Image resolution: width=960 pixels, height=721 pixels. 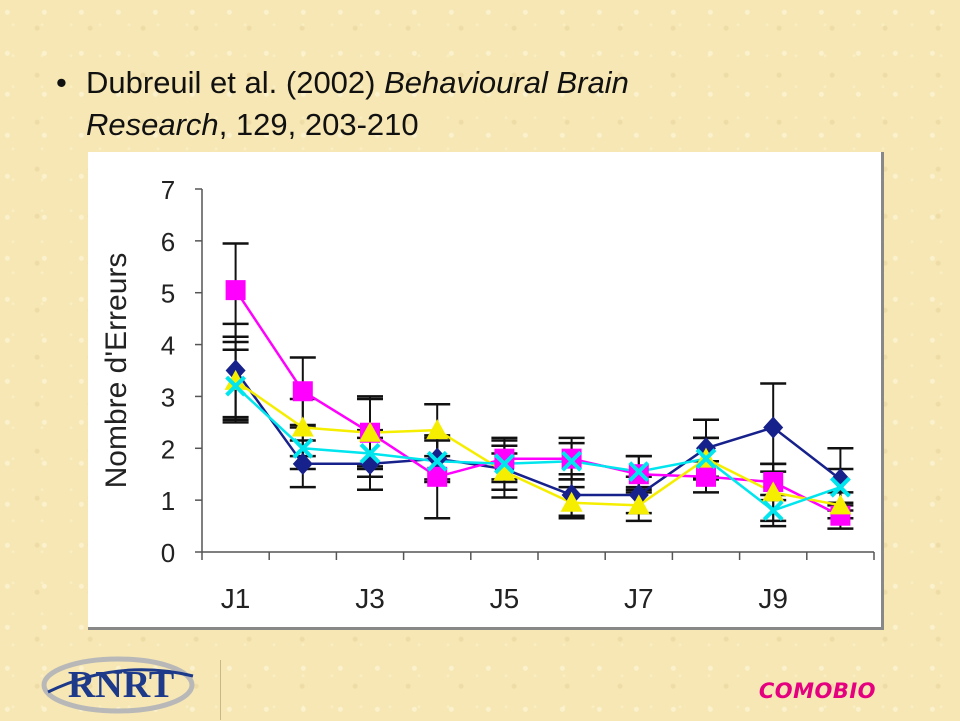 What do you see at coordinates (639, 598) in the screenshot?
I see `x-tick-label: J7` at bounding box center [639, 598].